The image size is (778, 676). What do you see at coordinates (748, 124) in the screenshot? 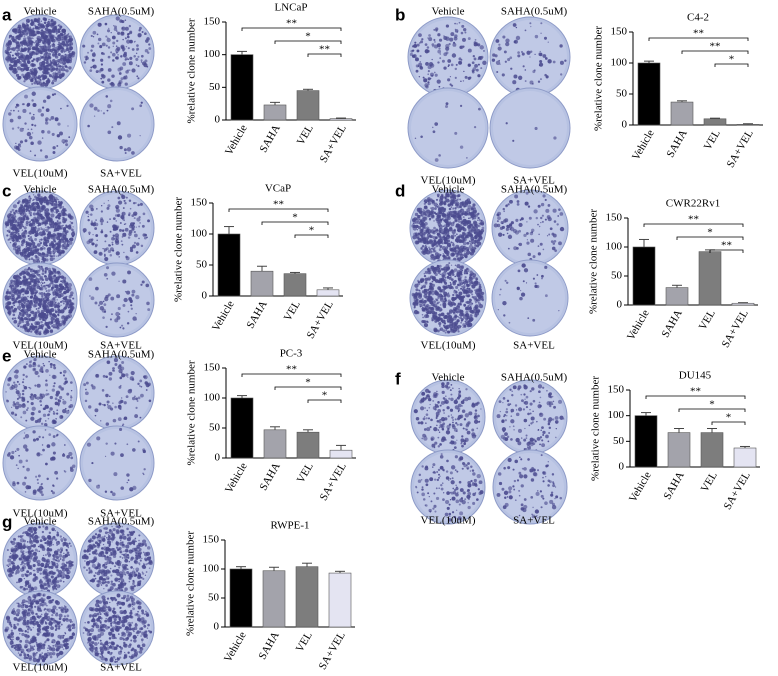
I see `error-bar` at bounding box center [748, 124].